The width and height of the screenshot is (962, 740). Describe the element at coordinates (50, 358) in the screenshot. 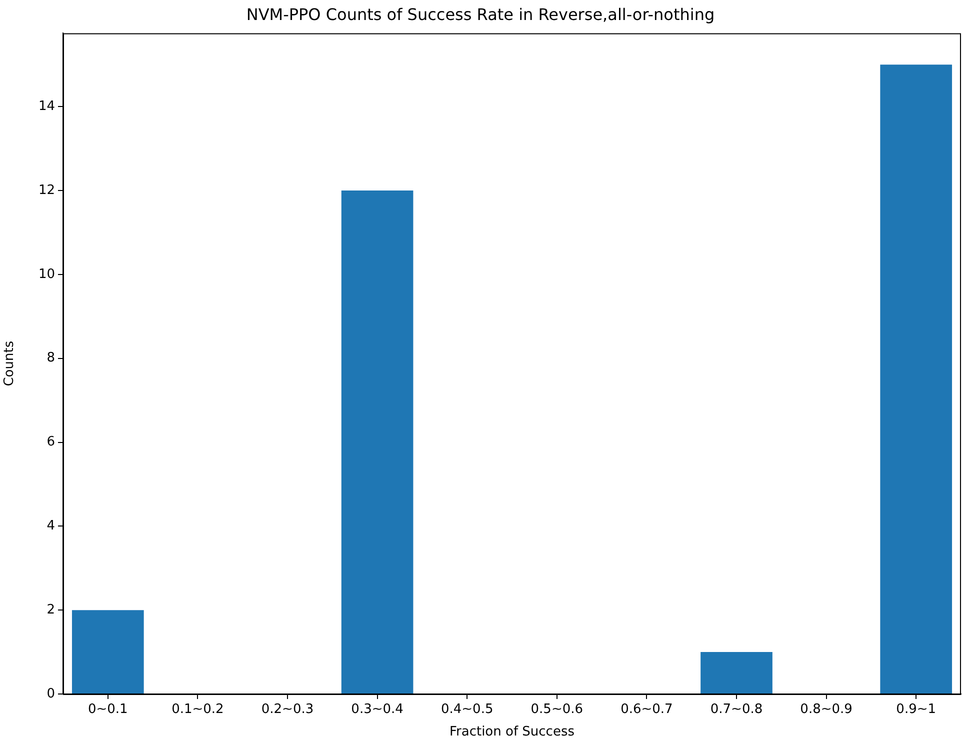

I see `y-tick-label: 8` at that location.